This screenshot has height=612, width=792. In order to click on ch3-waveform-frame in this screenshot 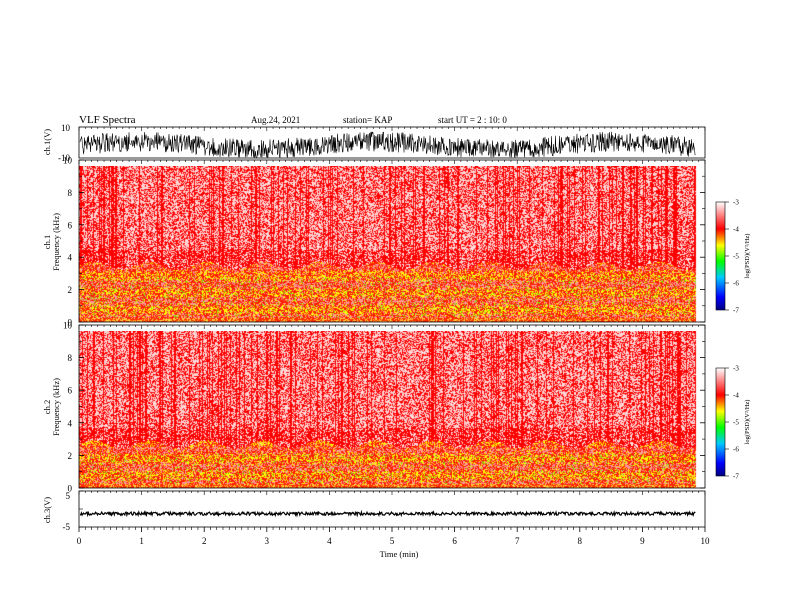, I will do `click(392, 509)`.